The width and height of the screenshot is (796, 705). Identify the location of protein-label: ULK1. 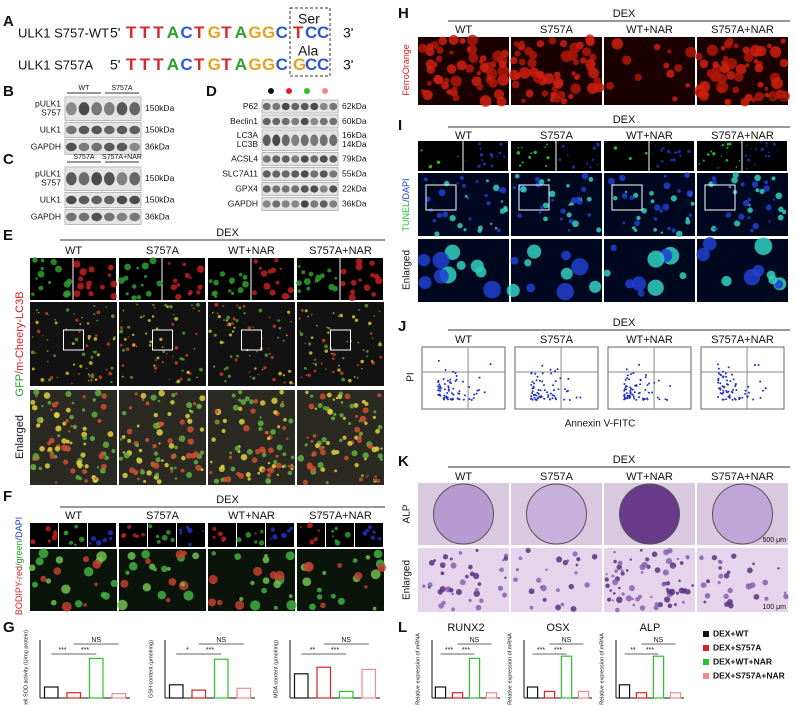
(51, 199).